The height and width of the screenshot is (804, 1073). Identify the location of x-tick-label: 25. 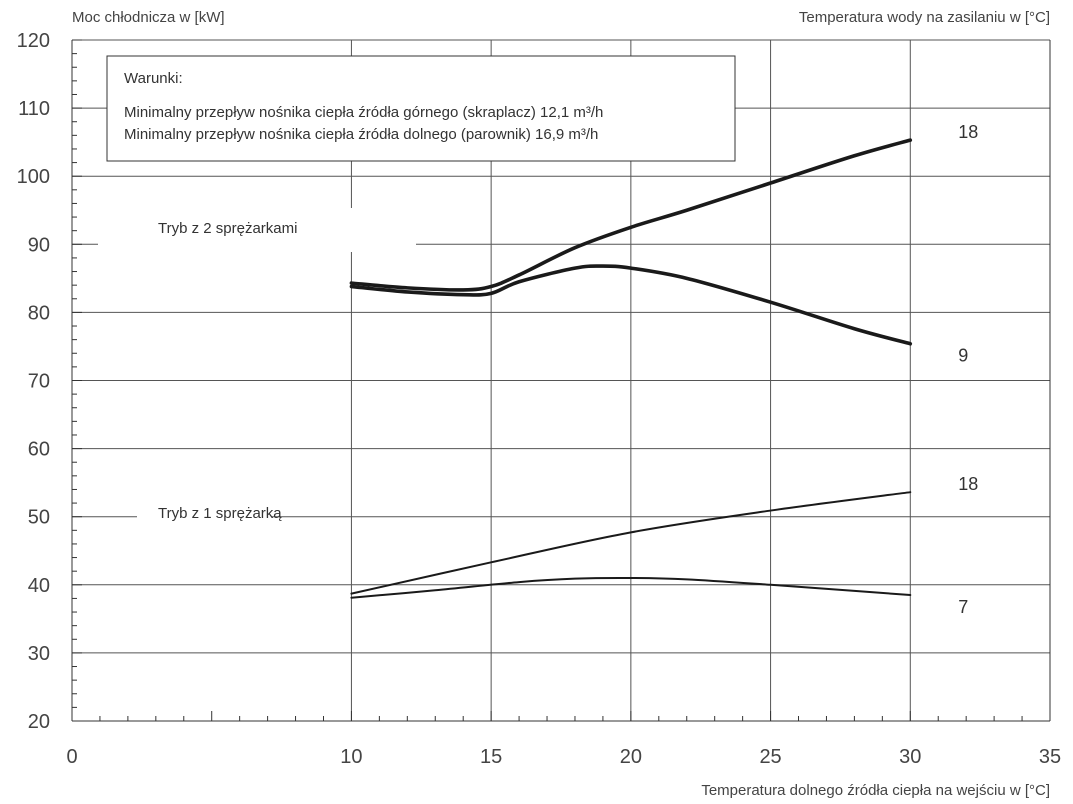
(770, 757).